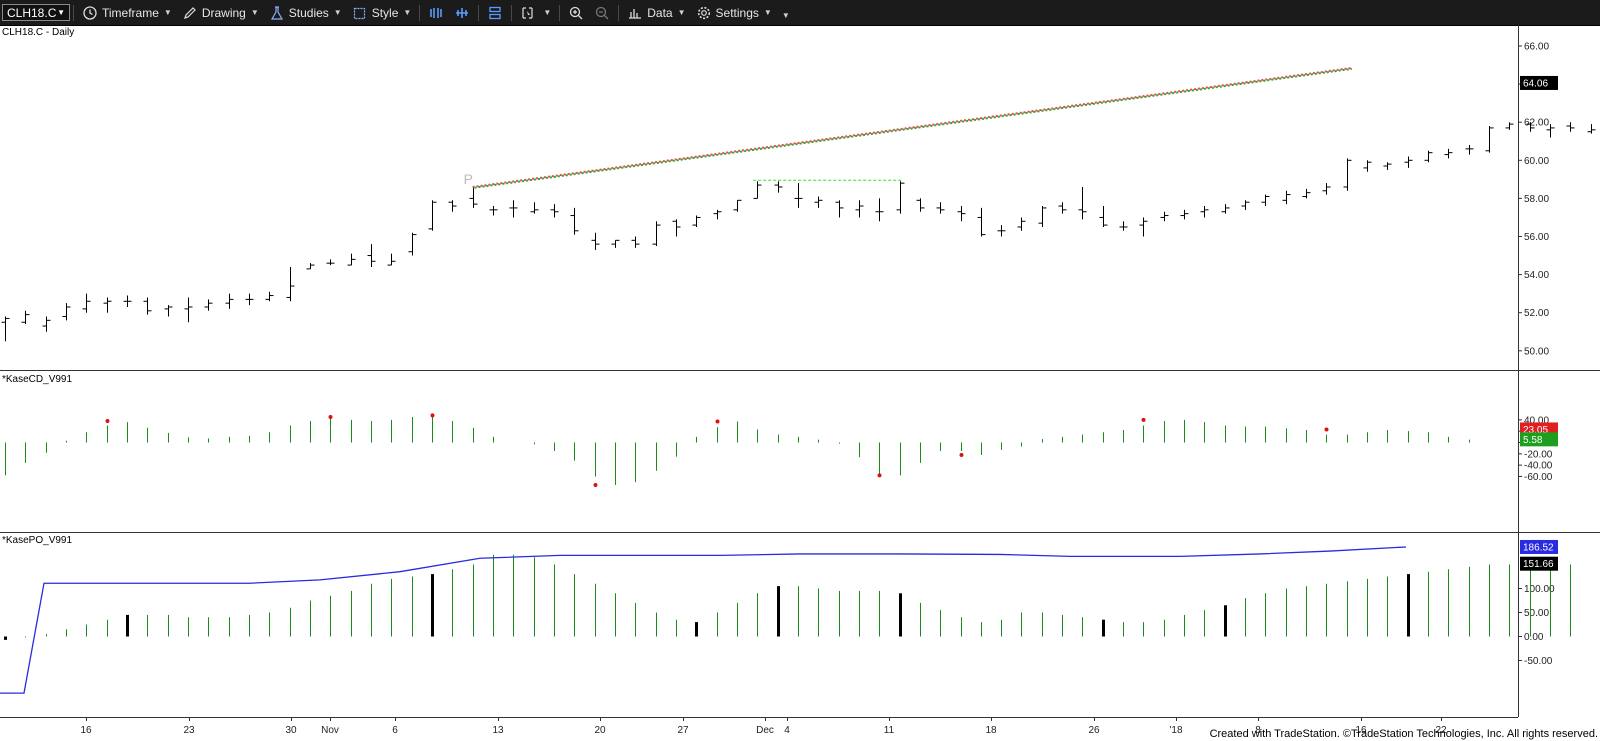  Describe the element at coordinates (395, 730) in the screenshot. I see `time-tick-label: 6` at that location.